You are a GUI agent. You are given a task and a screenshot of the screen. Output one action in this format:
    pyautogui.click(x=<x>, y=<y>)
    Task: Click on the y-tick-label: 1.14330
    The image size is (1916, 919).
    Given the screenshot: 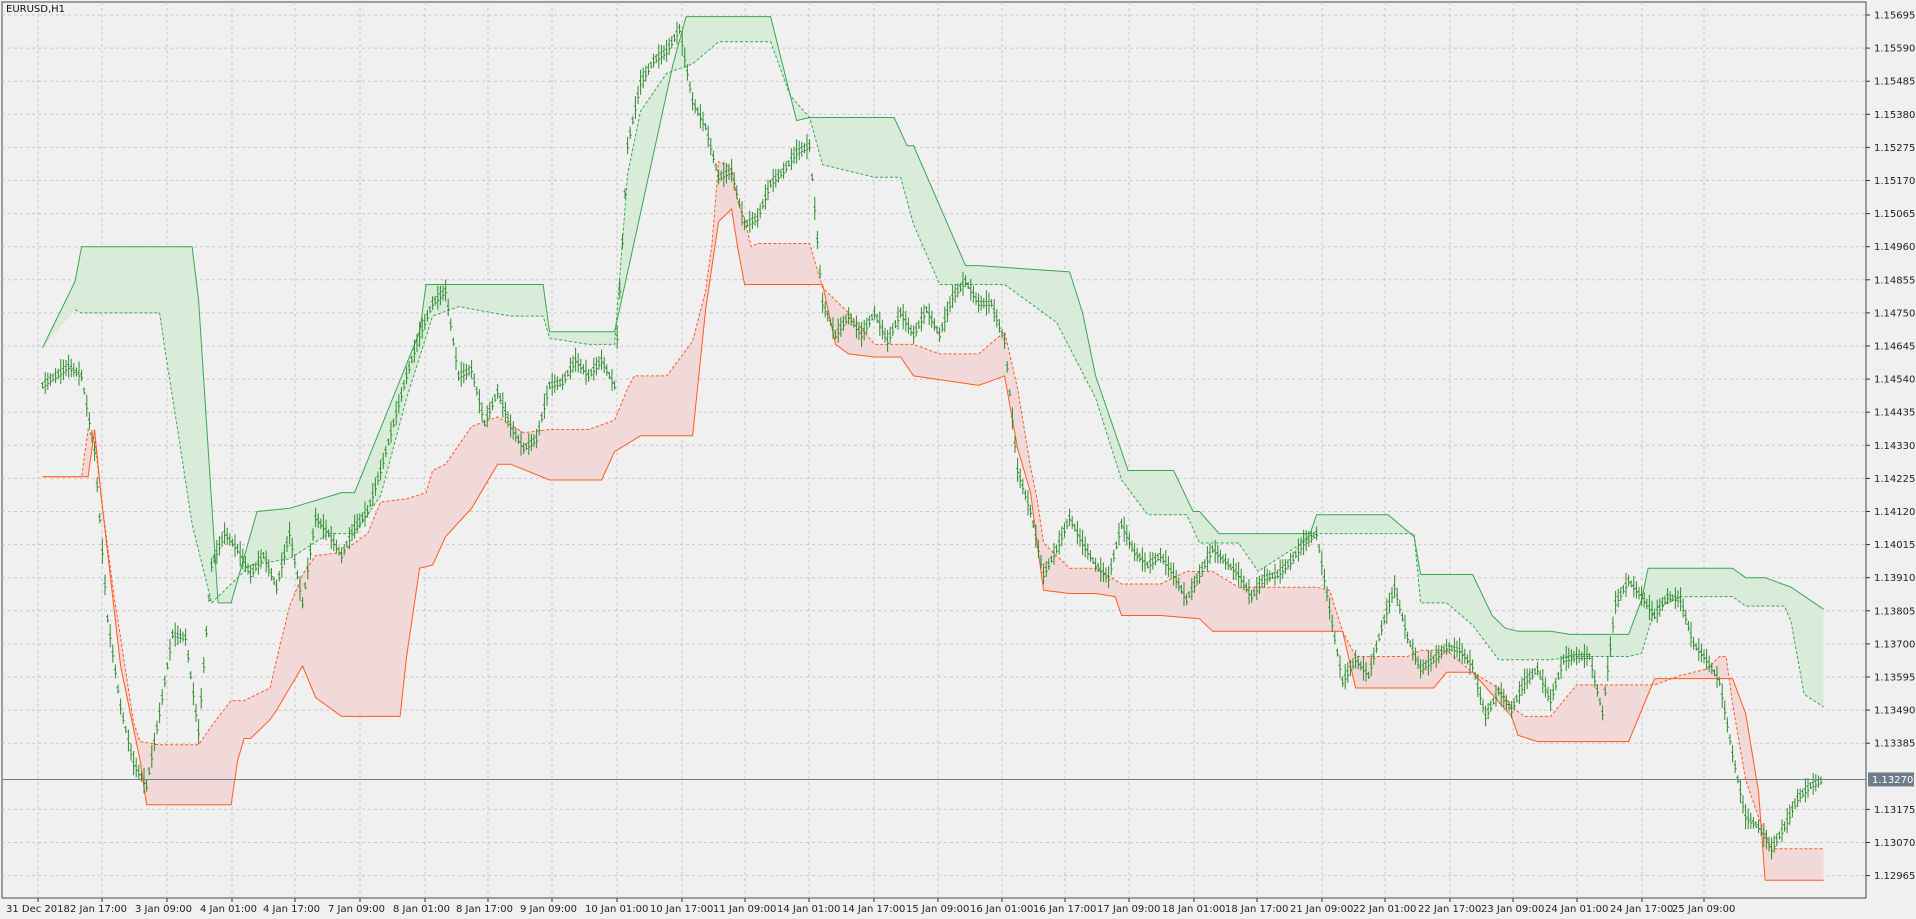 What is the action you would take?
    pyautogui.click(x=1894, y=446)
    